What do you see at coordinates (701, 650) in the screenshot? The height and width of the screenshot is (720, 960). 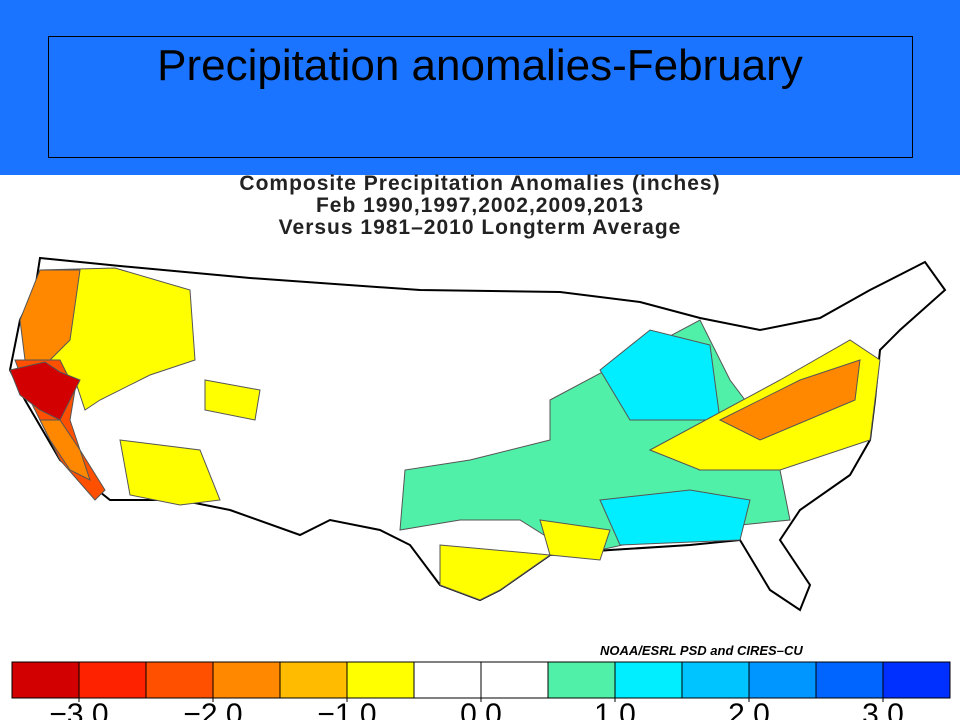 I see `credit: NOAA/ESRL PSD and CIRES–CU` at bounding box center [701, 650].